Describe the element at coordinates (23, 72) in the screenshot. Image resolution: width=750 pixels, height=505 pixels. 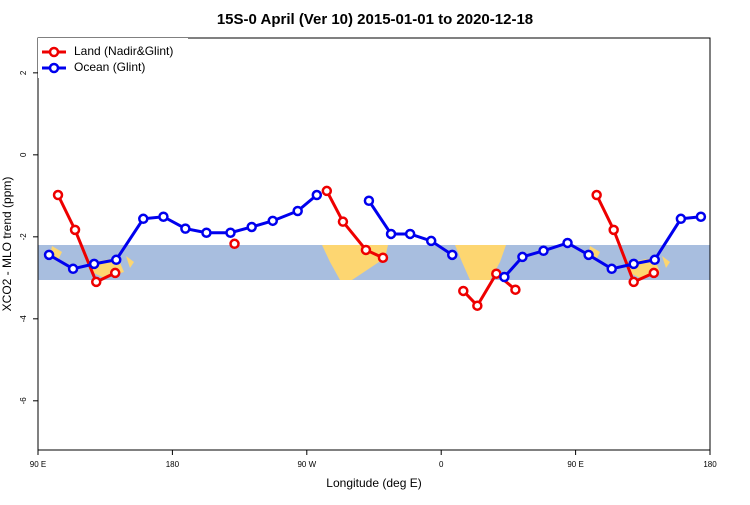
I see `y-tick-label: 2` at that location.